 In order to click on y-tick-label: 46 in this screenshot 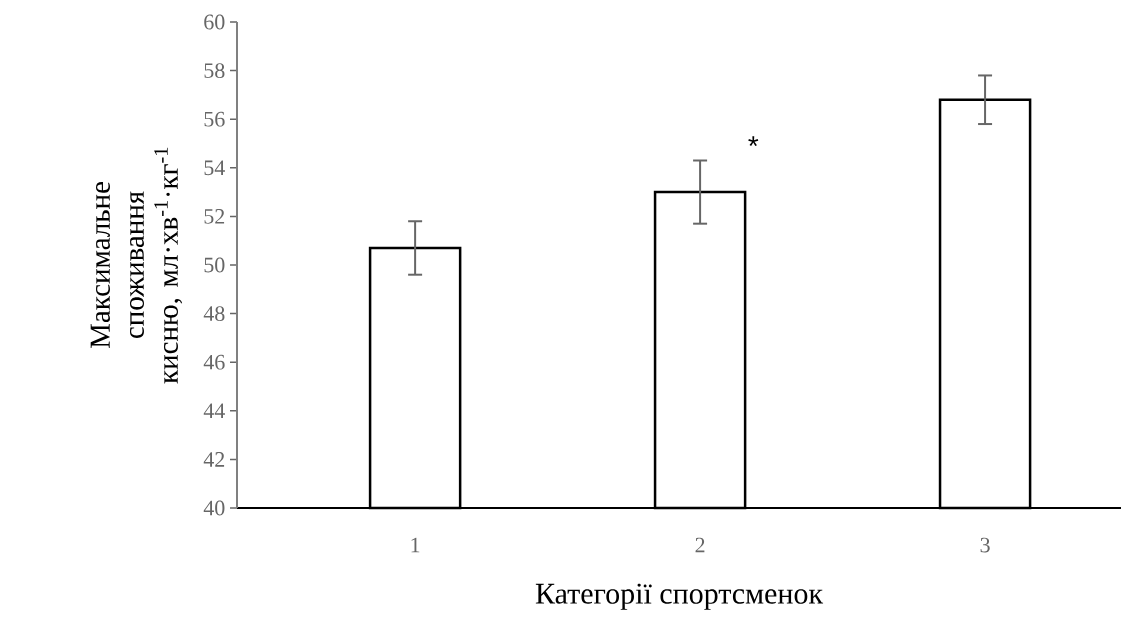, I will do `click(214, 362)`.